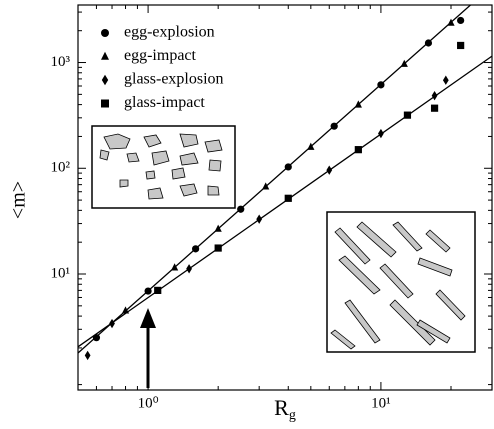 The height and width of the screenshot is (429, 494). Describe the element at coordinates (160, 55) in the screenshot. I see `legend-label: egg-impact` at that location.